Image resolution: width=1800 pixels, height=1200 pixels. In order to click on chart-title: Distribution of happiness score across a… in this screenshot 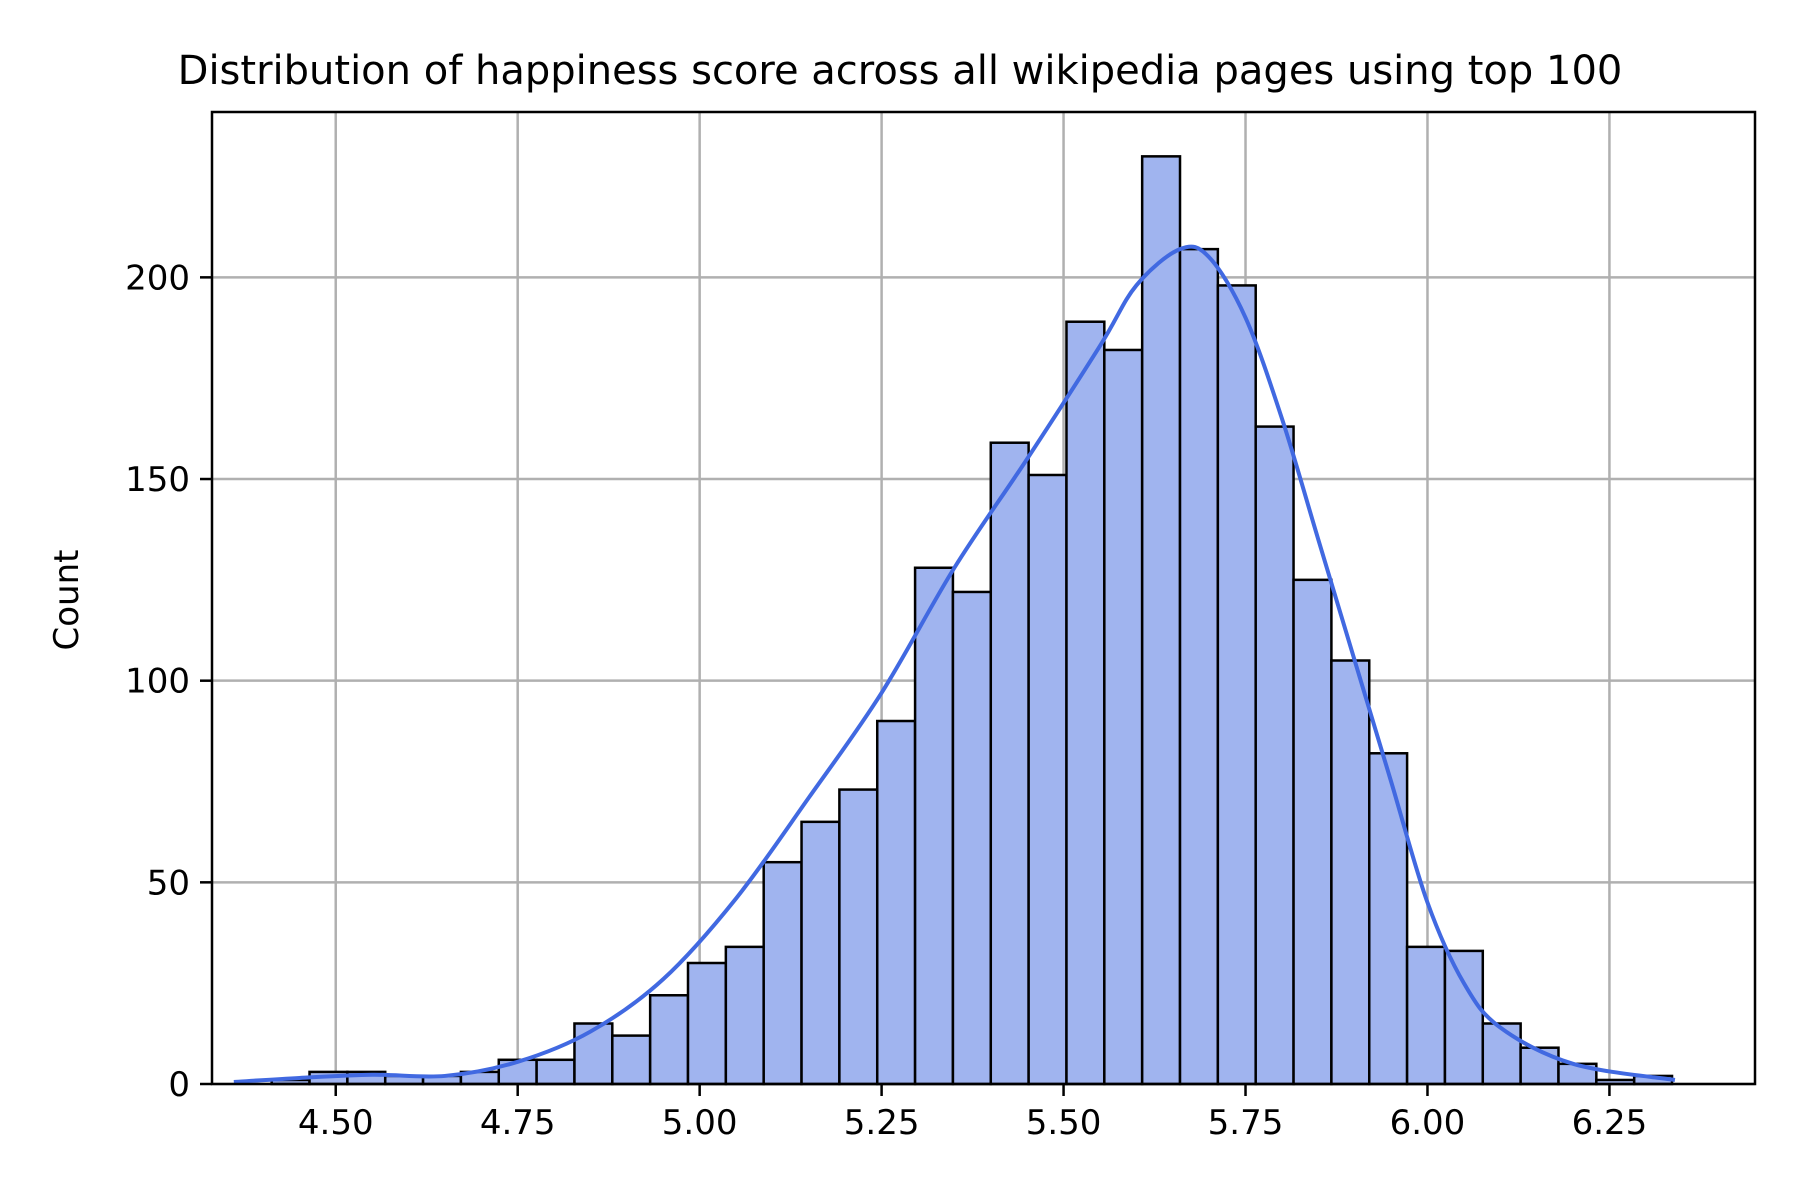, I will do `click(900, 71)`.